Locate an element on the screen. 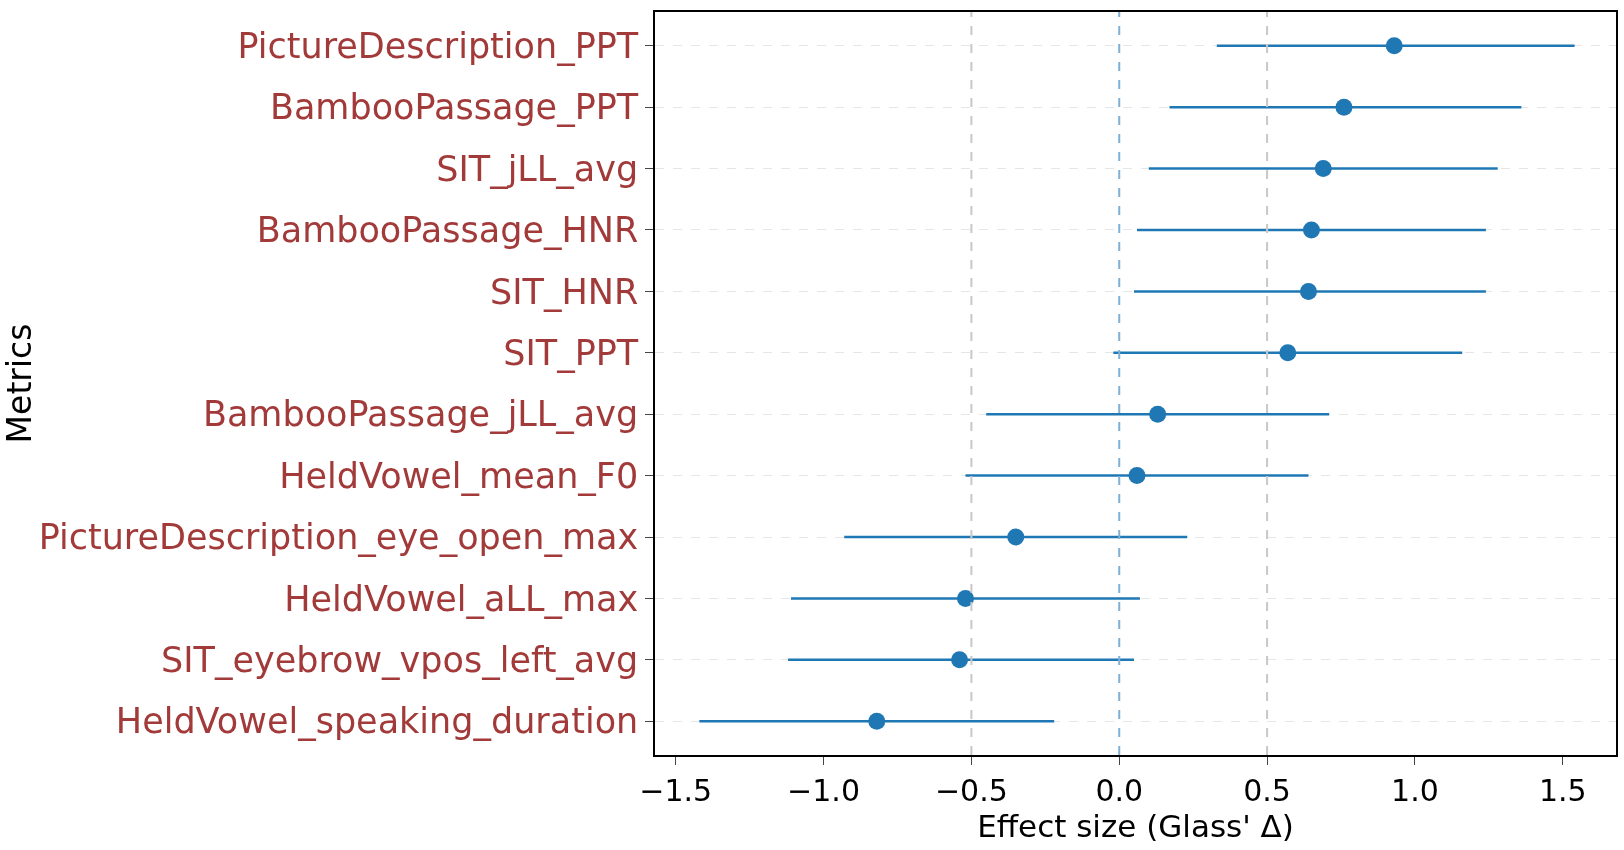  y-tick-label: SIT_PPT is located at coordinates (571, 353).